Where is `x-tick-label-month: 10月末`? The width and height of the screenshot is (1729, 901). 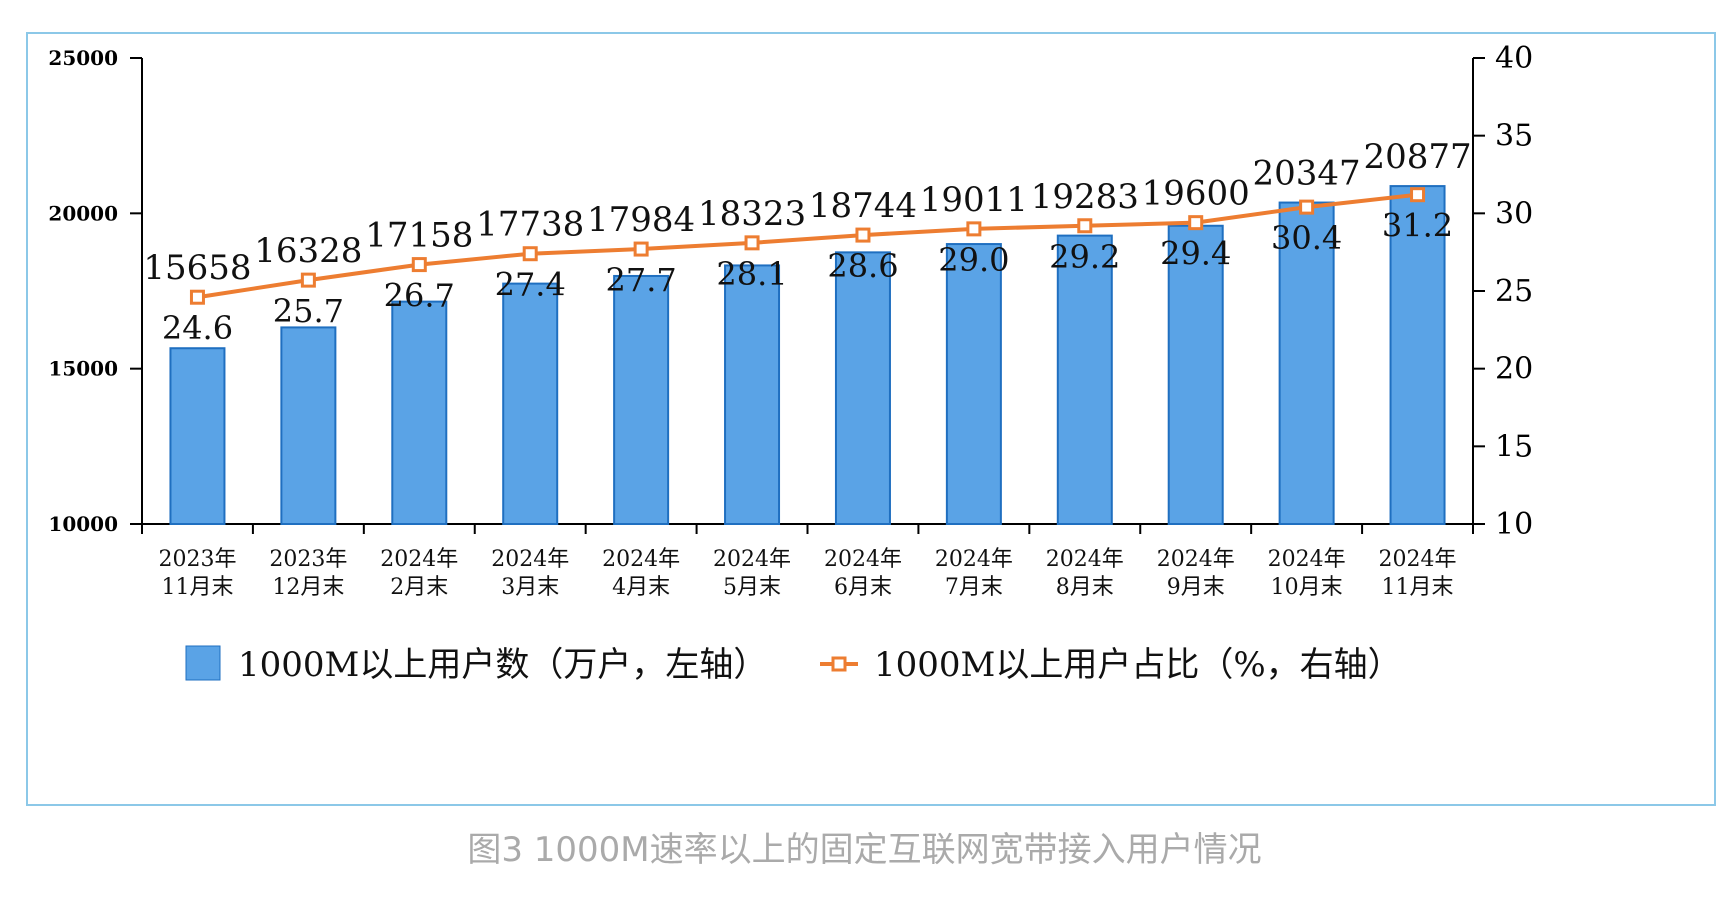 x-tick-label-month: 10月末 is located at coordinates (1307, 587).